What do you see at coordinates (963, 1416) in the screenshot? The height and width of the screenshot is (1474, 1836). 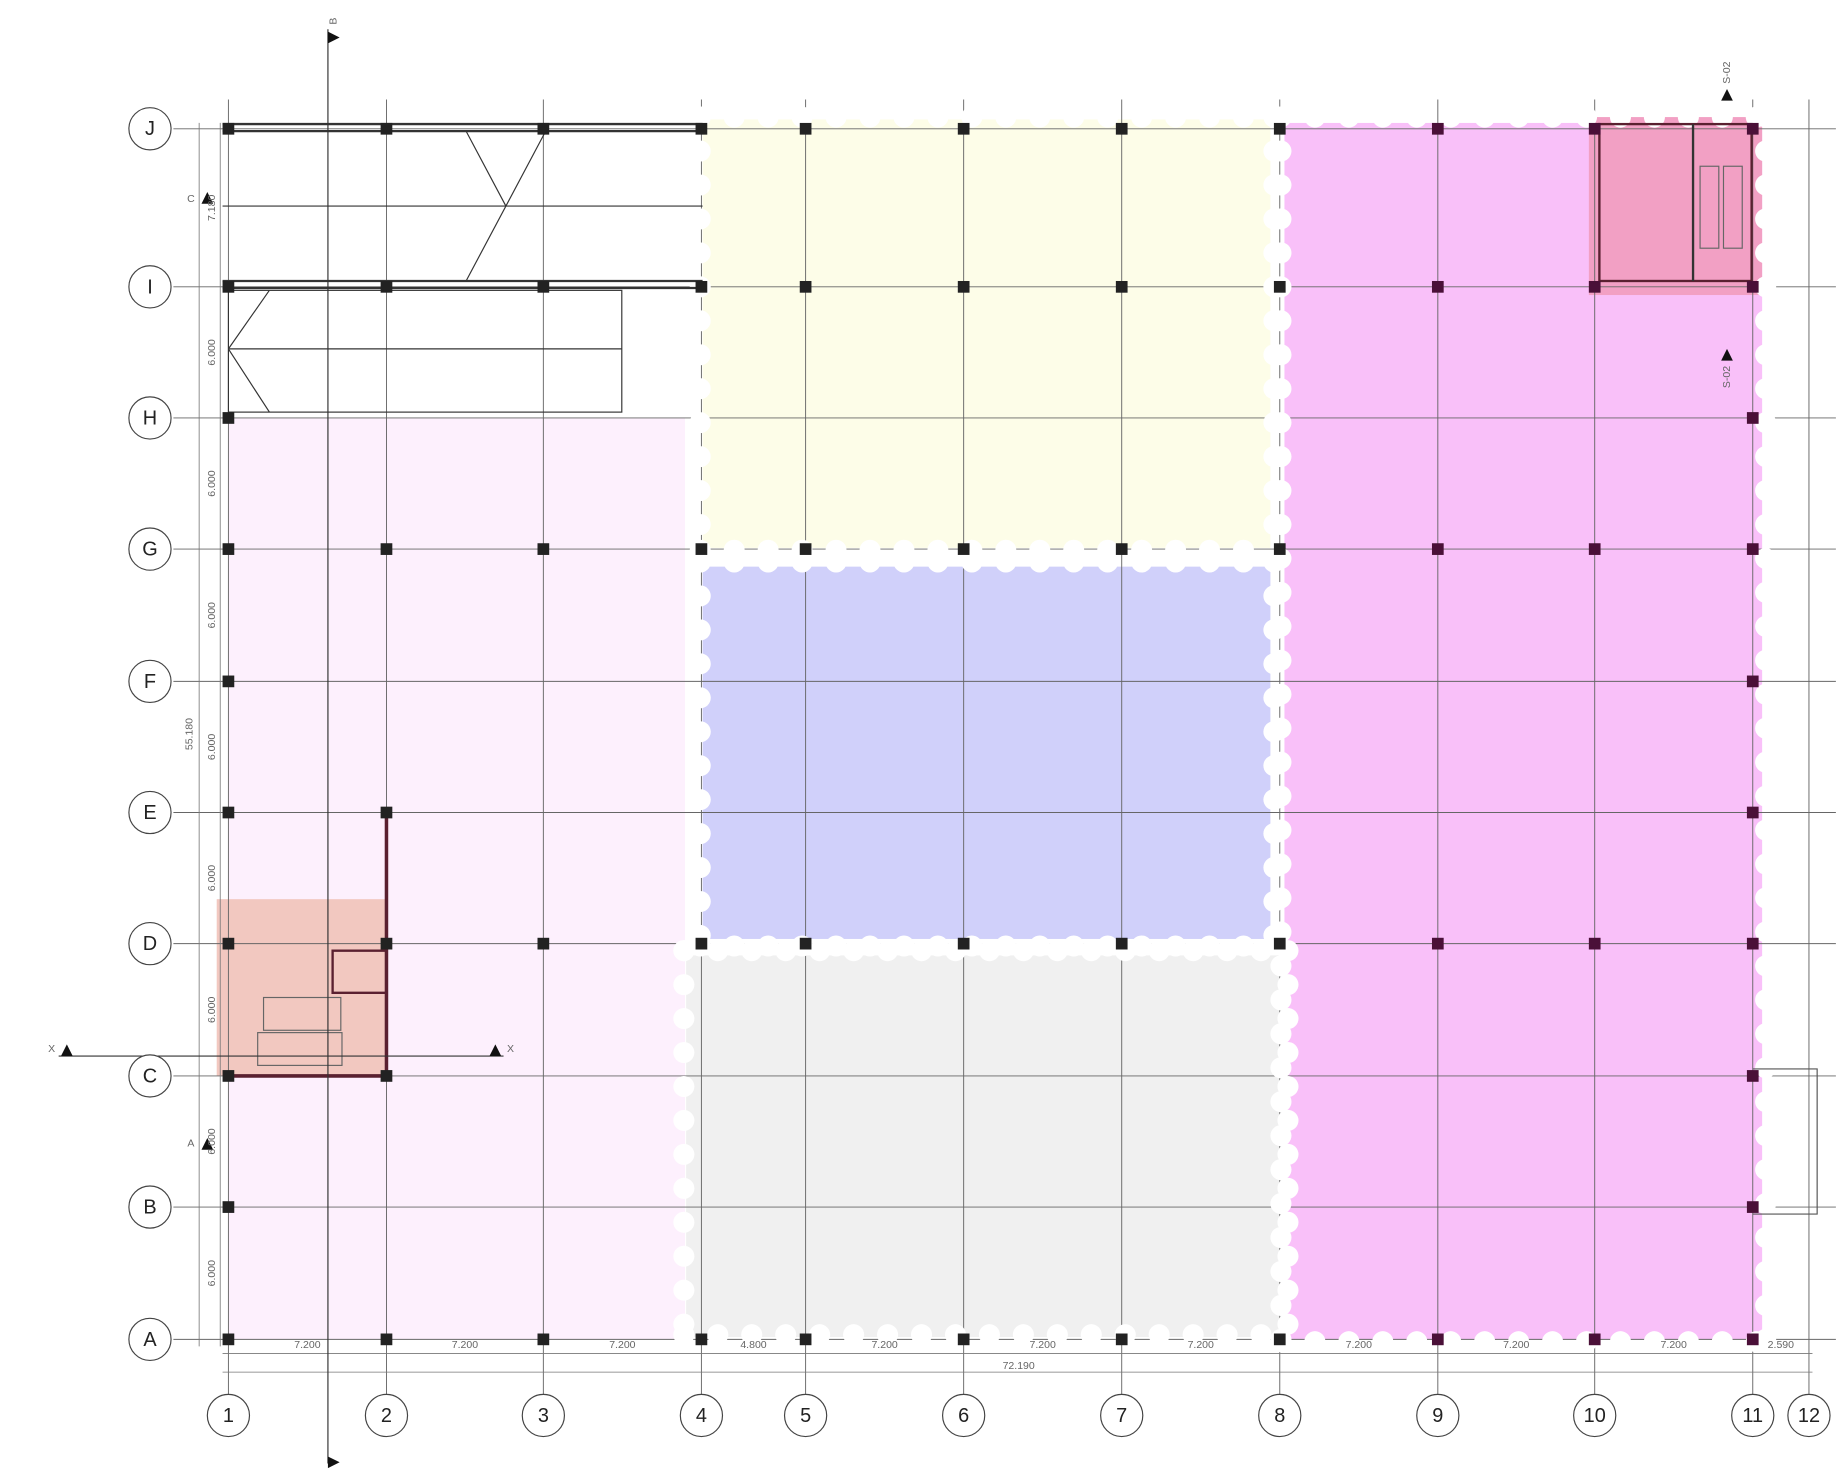 I see `column-label: 6` at bounding box center [963, 1416].